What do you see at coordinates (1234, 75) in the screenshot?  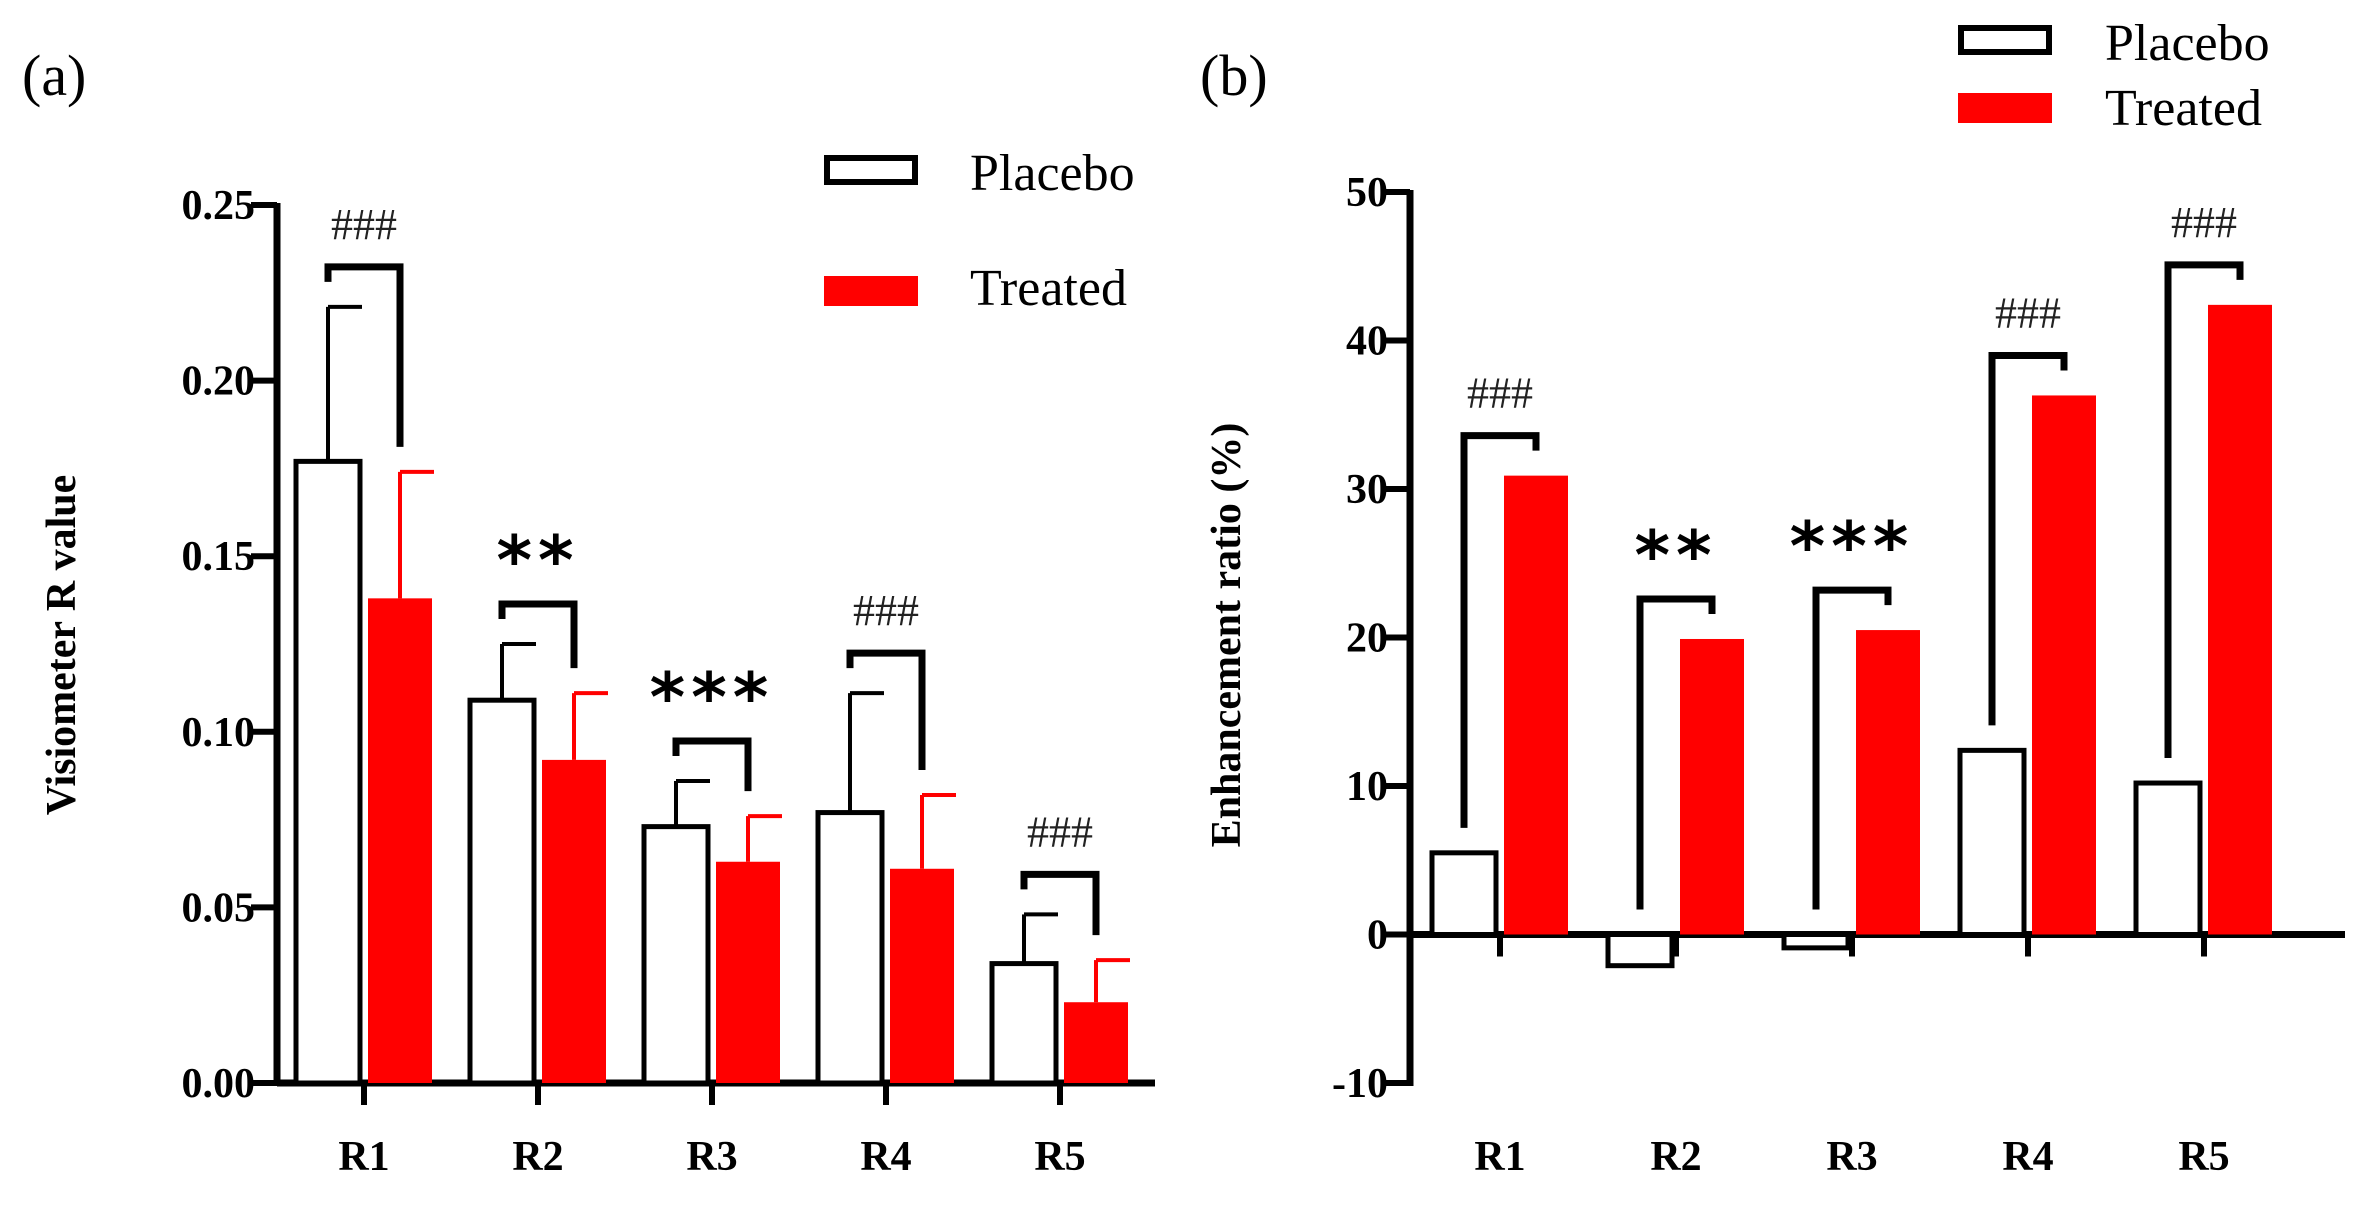 I see `panel-label-b: (b)` at bounding box center [1234, 75].